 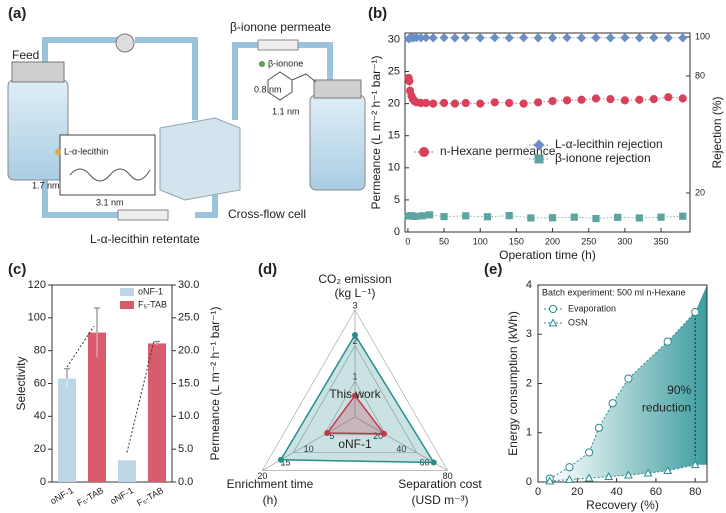 What do you see at coordinates (444, 241) in the screenshot?
I see `x-tick-label: 50` at bounding box center [444, 241].